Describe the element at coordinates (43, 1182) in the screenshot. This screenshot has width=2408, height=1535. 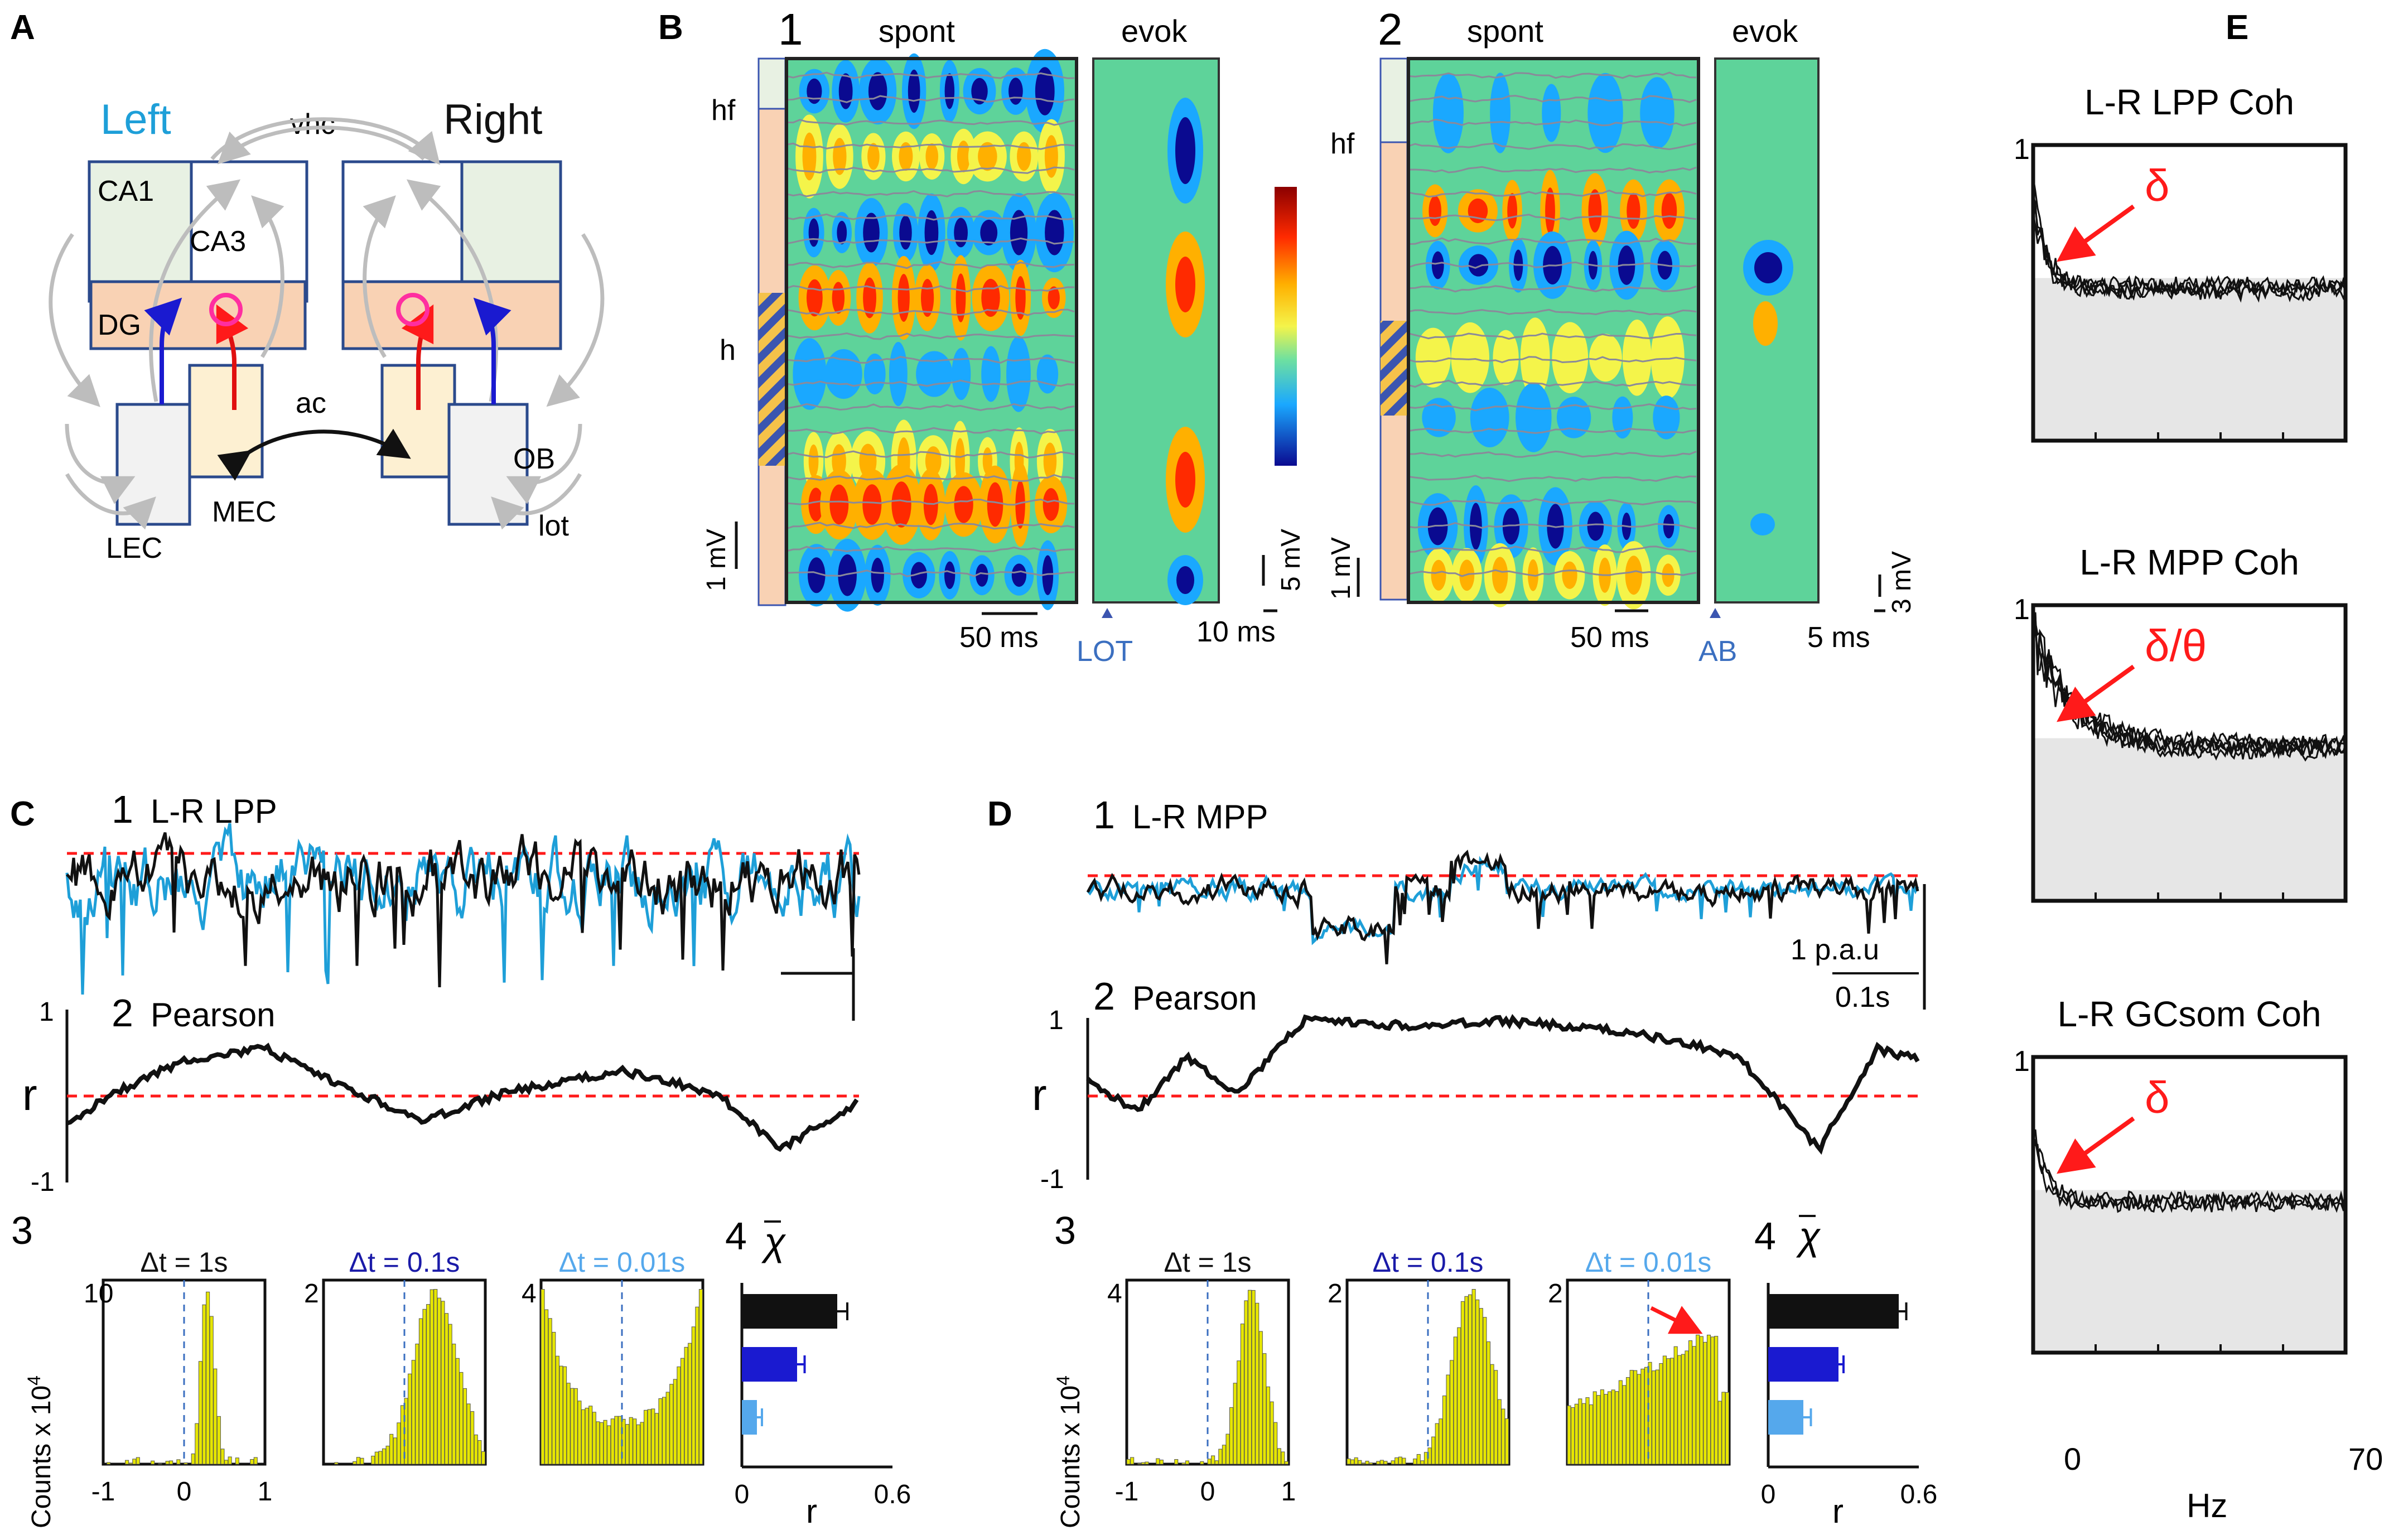
I see `c-r-bot-tick: -1` at that location.